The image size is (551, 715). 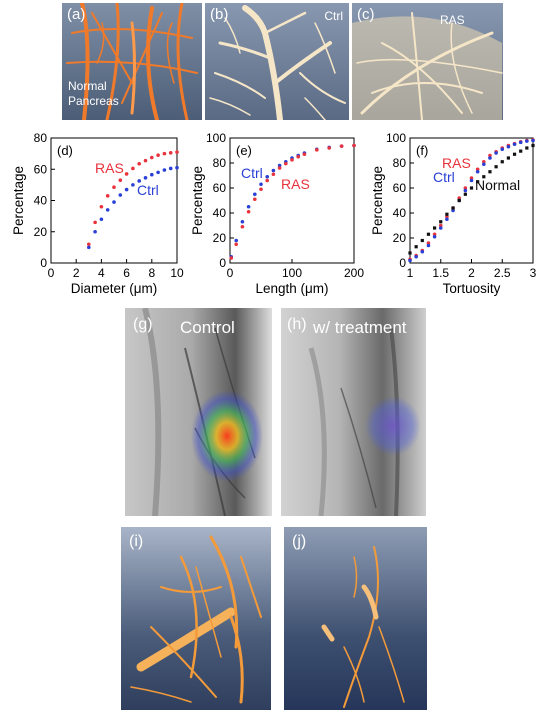 I want to click on chart-e-ytick-label: 20, so click(x=220, y=238).